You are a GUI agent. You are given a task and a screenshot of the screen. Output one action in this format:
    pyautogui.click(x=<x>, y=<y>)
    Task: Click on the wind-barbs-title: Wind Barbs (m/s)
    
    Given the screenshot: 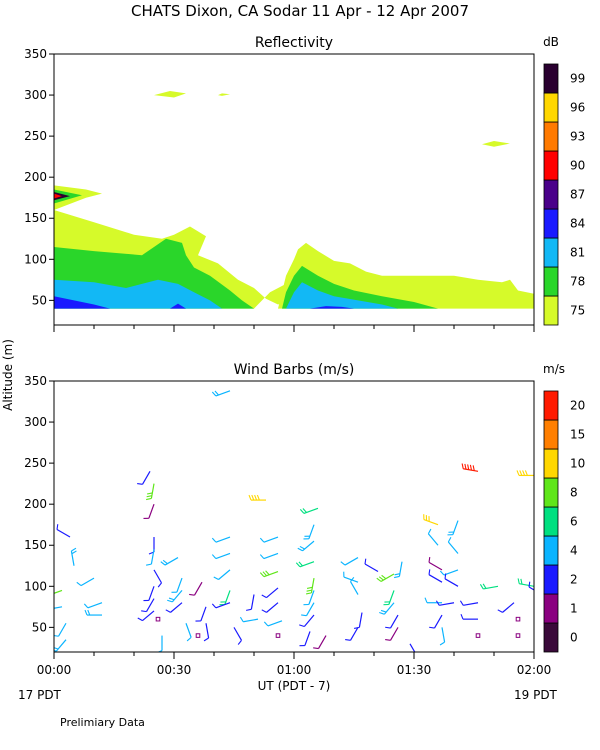 What is the action you would take?
    pyautogui.click(x=294, y=370)
    